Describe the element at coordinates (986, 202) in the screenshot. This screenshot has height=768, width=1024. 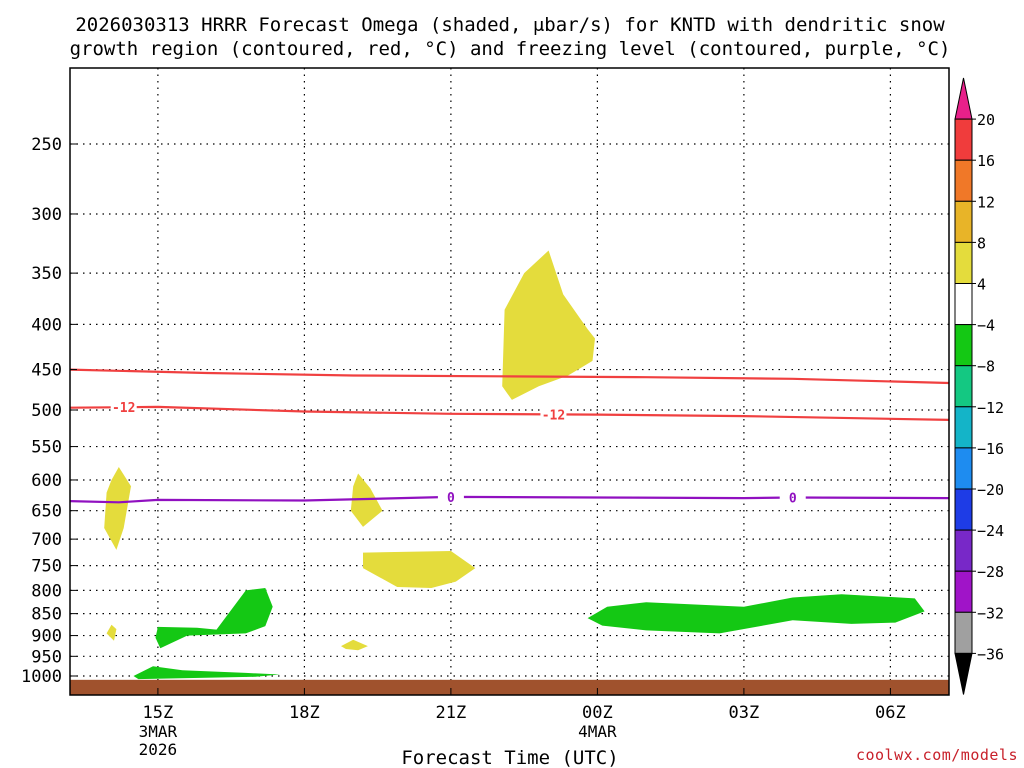
I see `colorbar-label-2: 12` at that location.